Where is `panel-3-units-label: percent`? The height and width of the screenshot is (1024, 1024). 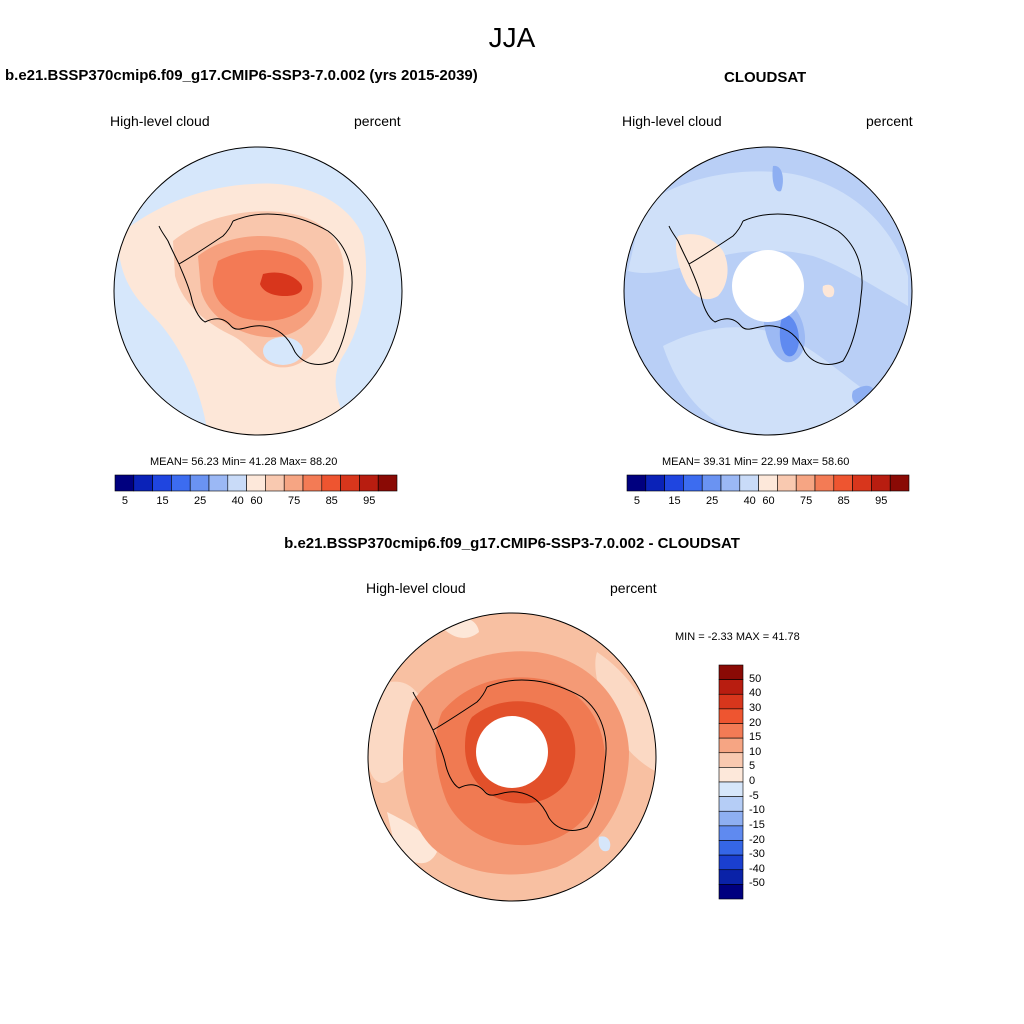
panel-3-units-label: percent is located at coordinates (633, 588).